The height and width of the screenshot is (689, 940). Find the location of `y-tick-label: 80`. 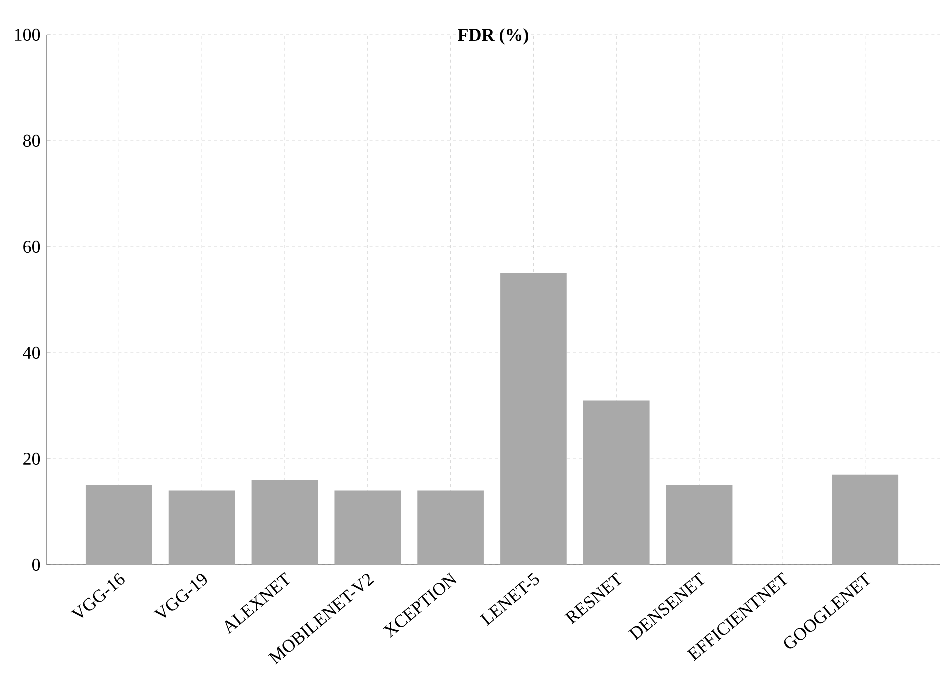

y-tick-label: 80 is located at coordinates (31, 141).